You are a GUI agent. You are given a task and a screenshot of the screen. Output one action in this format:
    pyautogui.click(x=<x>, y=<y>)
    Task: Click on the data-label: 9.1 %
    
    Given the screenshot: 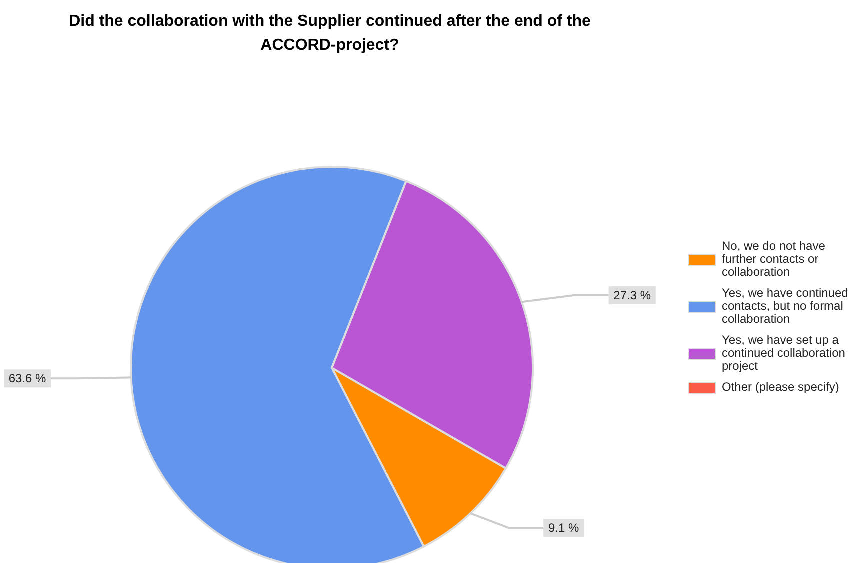 What is the action you would take?
    pyautogui.click(x=564, y=527)
    